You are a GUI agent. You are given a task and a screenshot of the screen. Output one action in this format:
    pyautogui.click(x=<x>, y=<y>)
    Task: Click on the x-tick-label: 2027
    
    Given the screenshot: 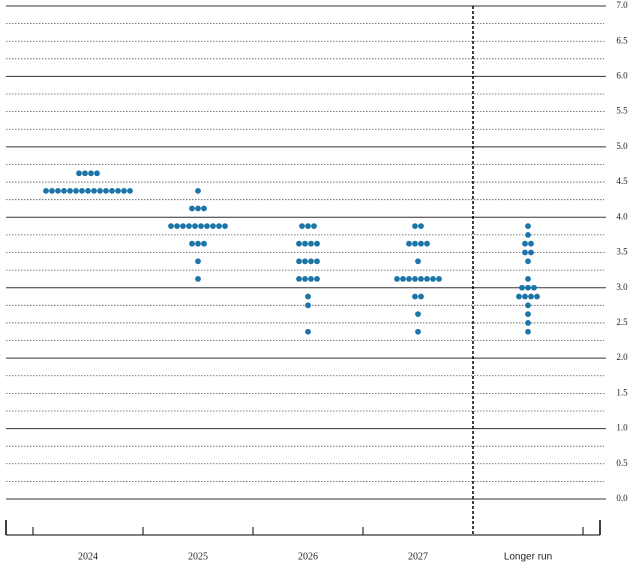 What is the action you would take?
    pyautogui.click(x=418, y=556)
    